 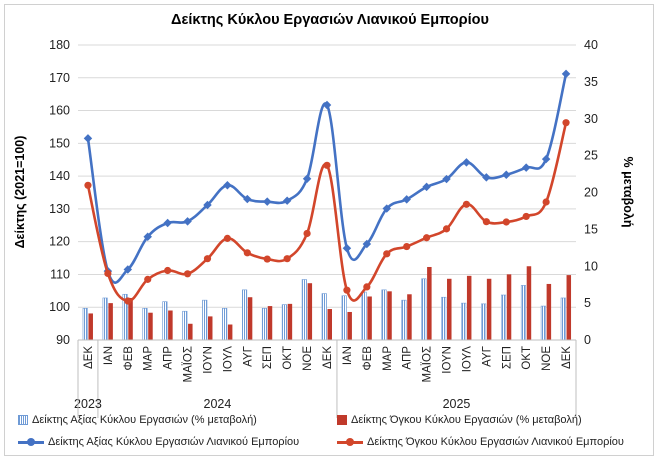 I want to click on y-left-tick-label: 130, so click(x=59, y=209).